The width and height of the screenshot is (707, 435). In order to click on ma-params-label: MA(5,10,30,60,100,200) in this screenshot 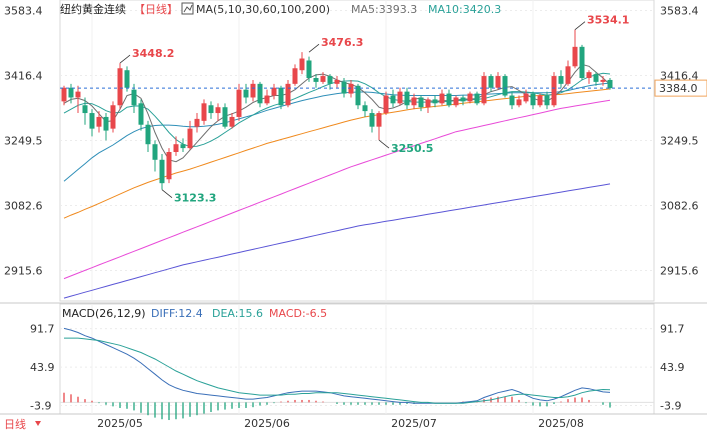, I will do `click(263, 9)`.